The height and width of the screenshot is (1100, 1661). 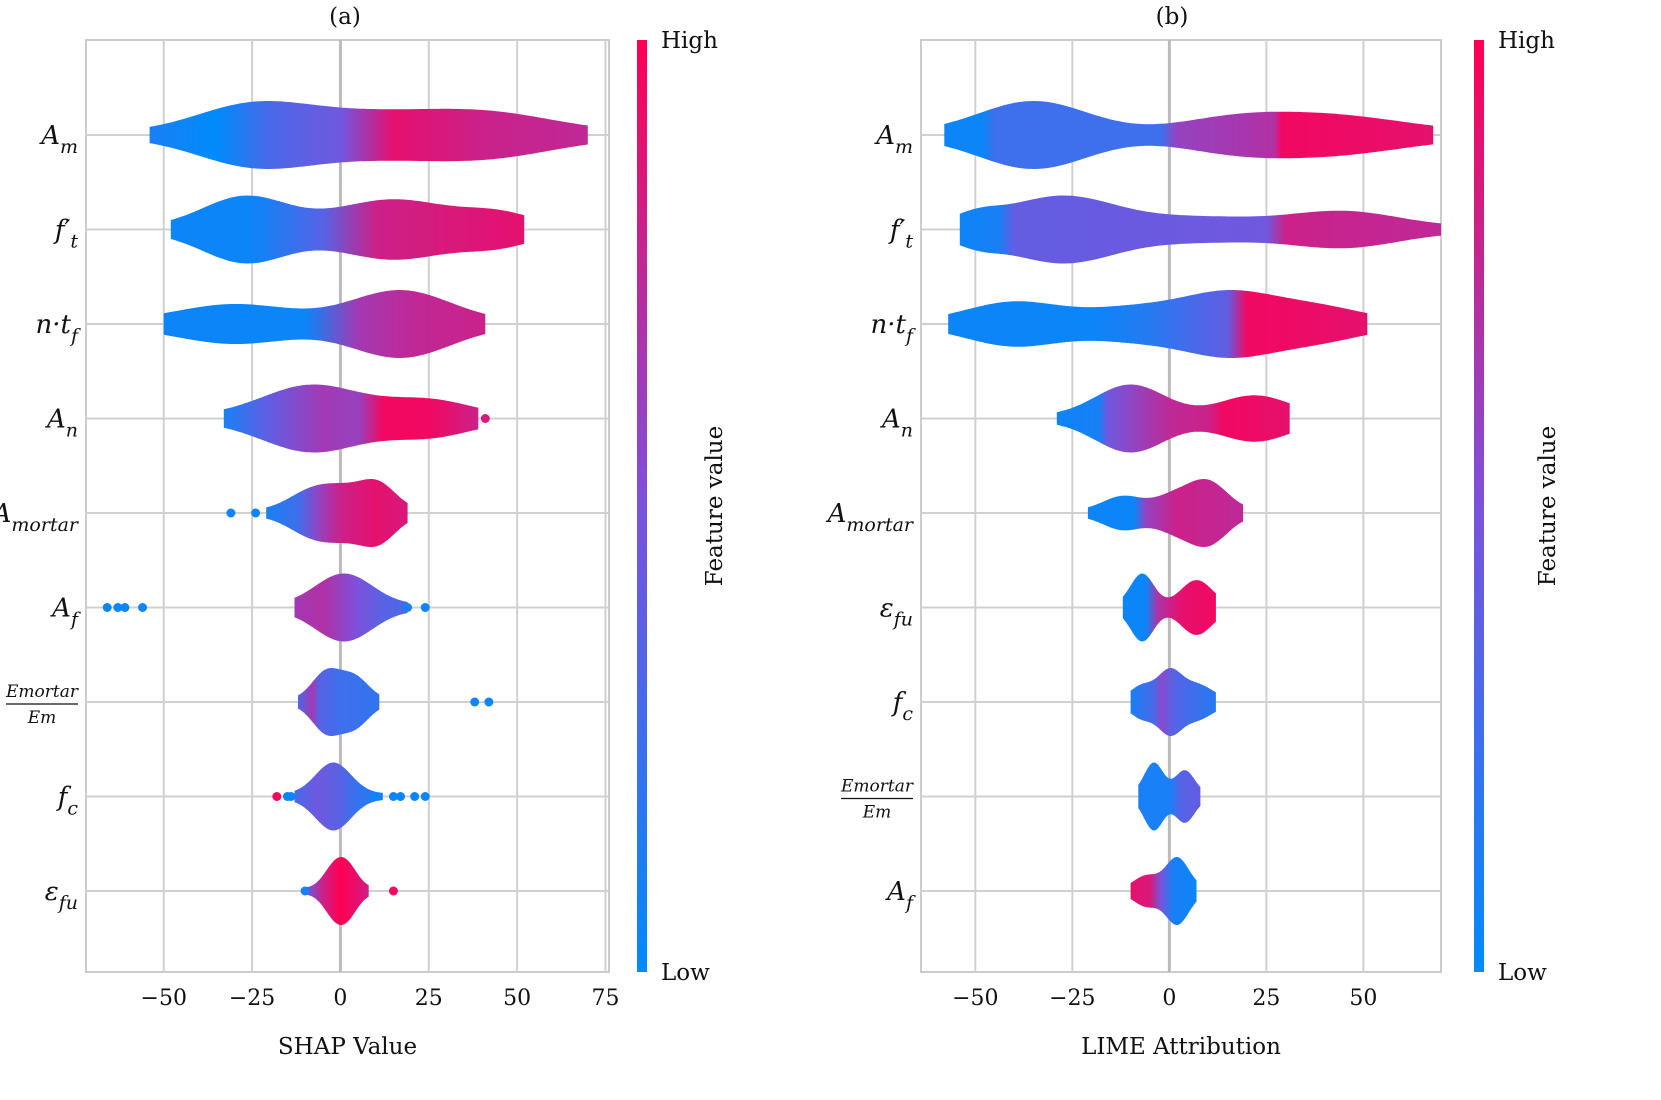 I want to click on x-axis-label: SHAP Value, so click(x=347, y=1047).